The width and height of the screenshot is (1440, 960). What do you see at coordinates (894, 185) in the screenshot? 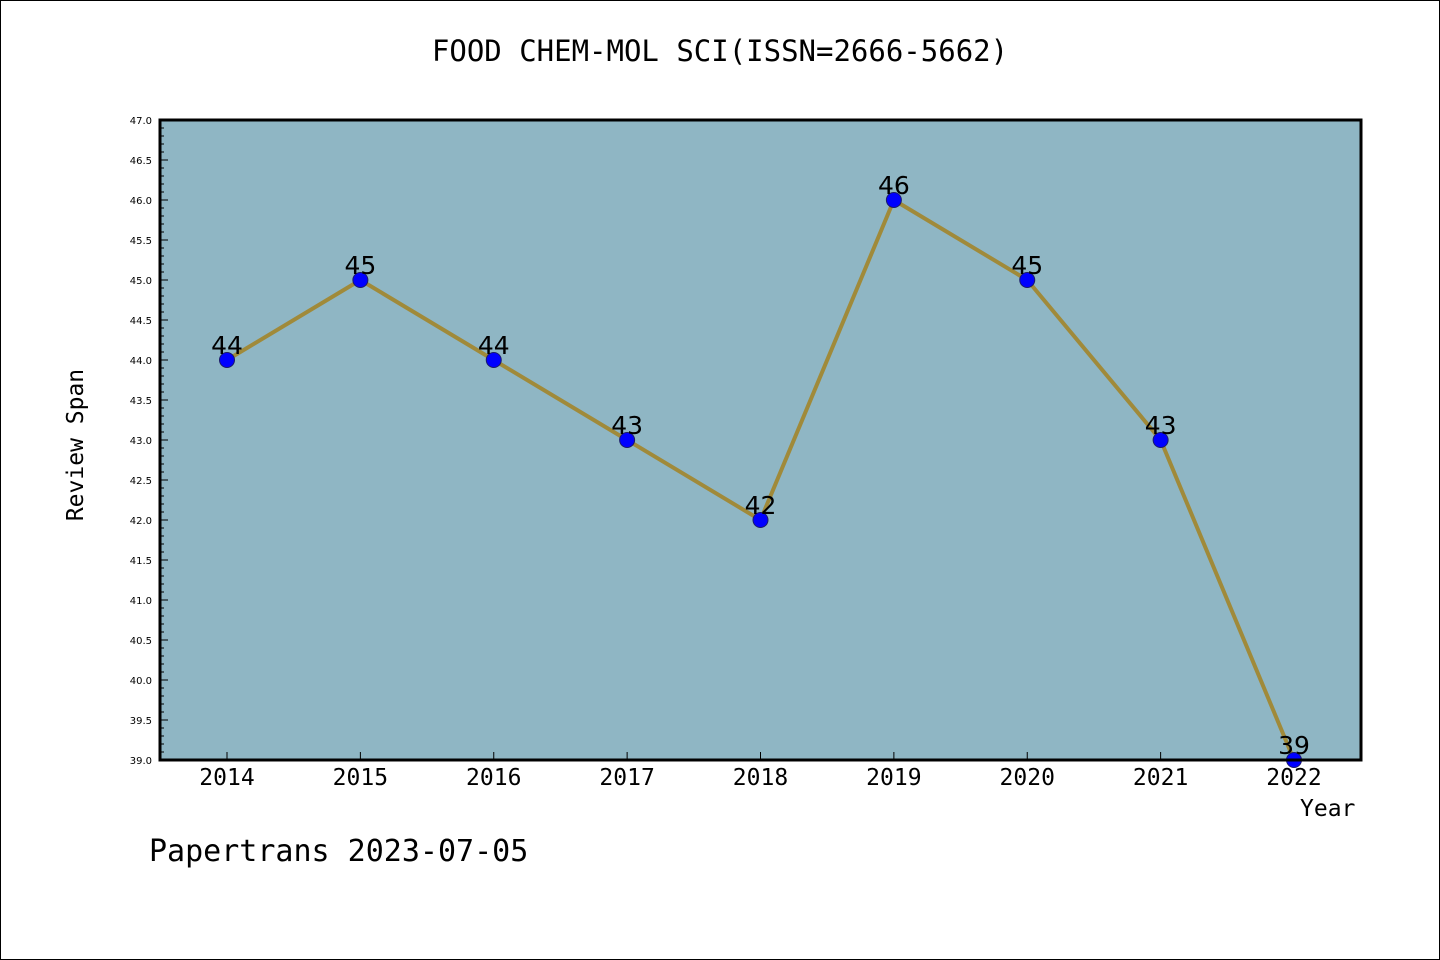
I see `data-label: 46` at bounding box center [894, 185].